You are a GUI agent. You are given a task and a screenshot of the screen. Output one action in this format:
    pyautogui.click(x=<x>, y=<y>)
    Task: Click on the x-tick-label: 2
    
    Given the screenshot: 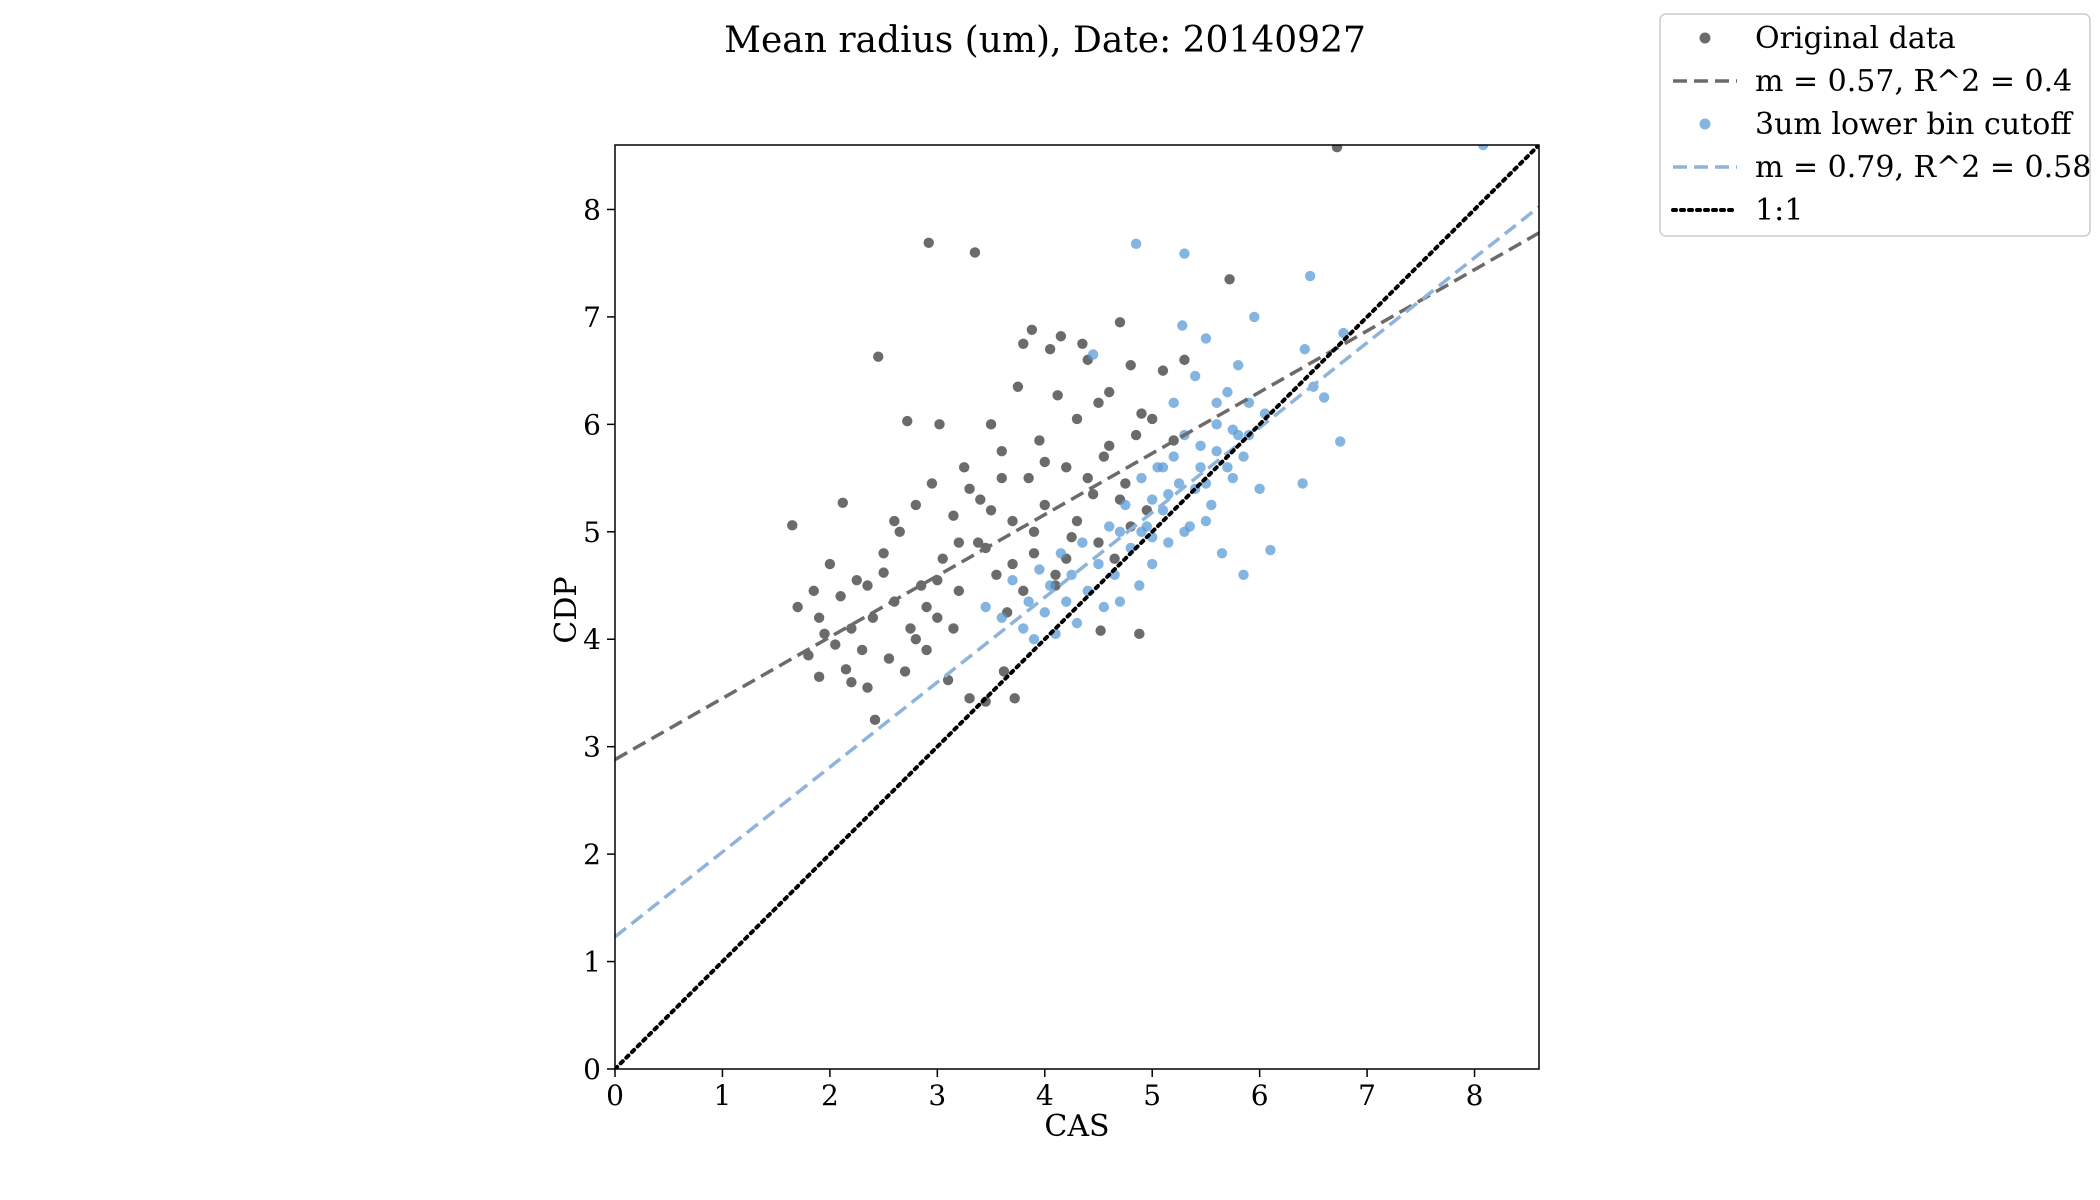 What is the action you would take?
    pyautogui.click(x=830, y=1095)
    